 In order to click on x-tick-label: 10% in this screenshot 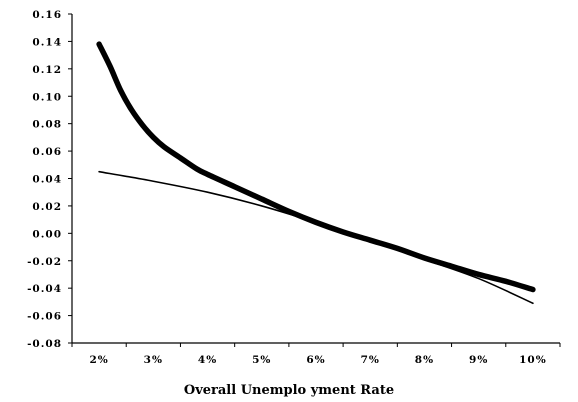, I will do `click(533, 360)`.